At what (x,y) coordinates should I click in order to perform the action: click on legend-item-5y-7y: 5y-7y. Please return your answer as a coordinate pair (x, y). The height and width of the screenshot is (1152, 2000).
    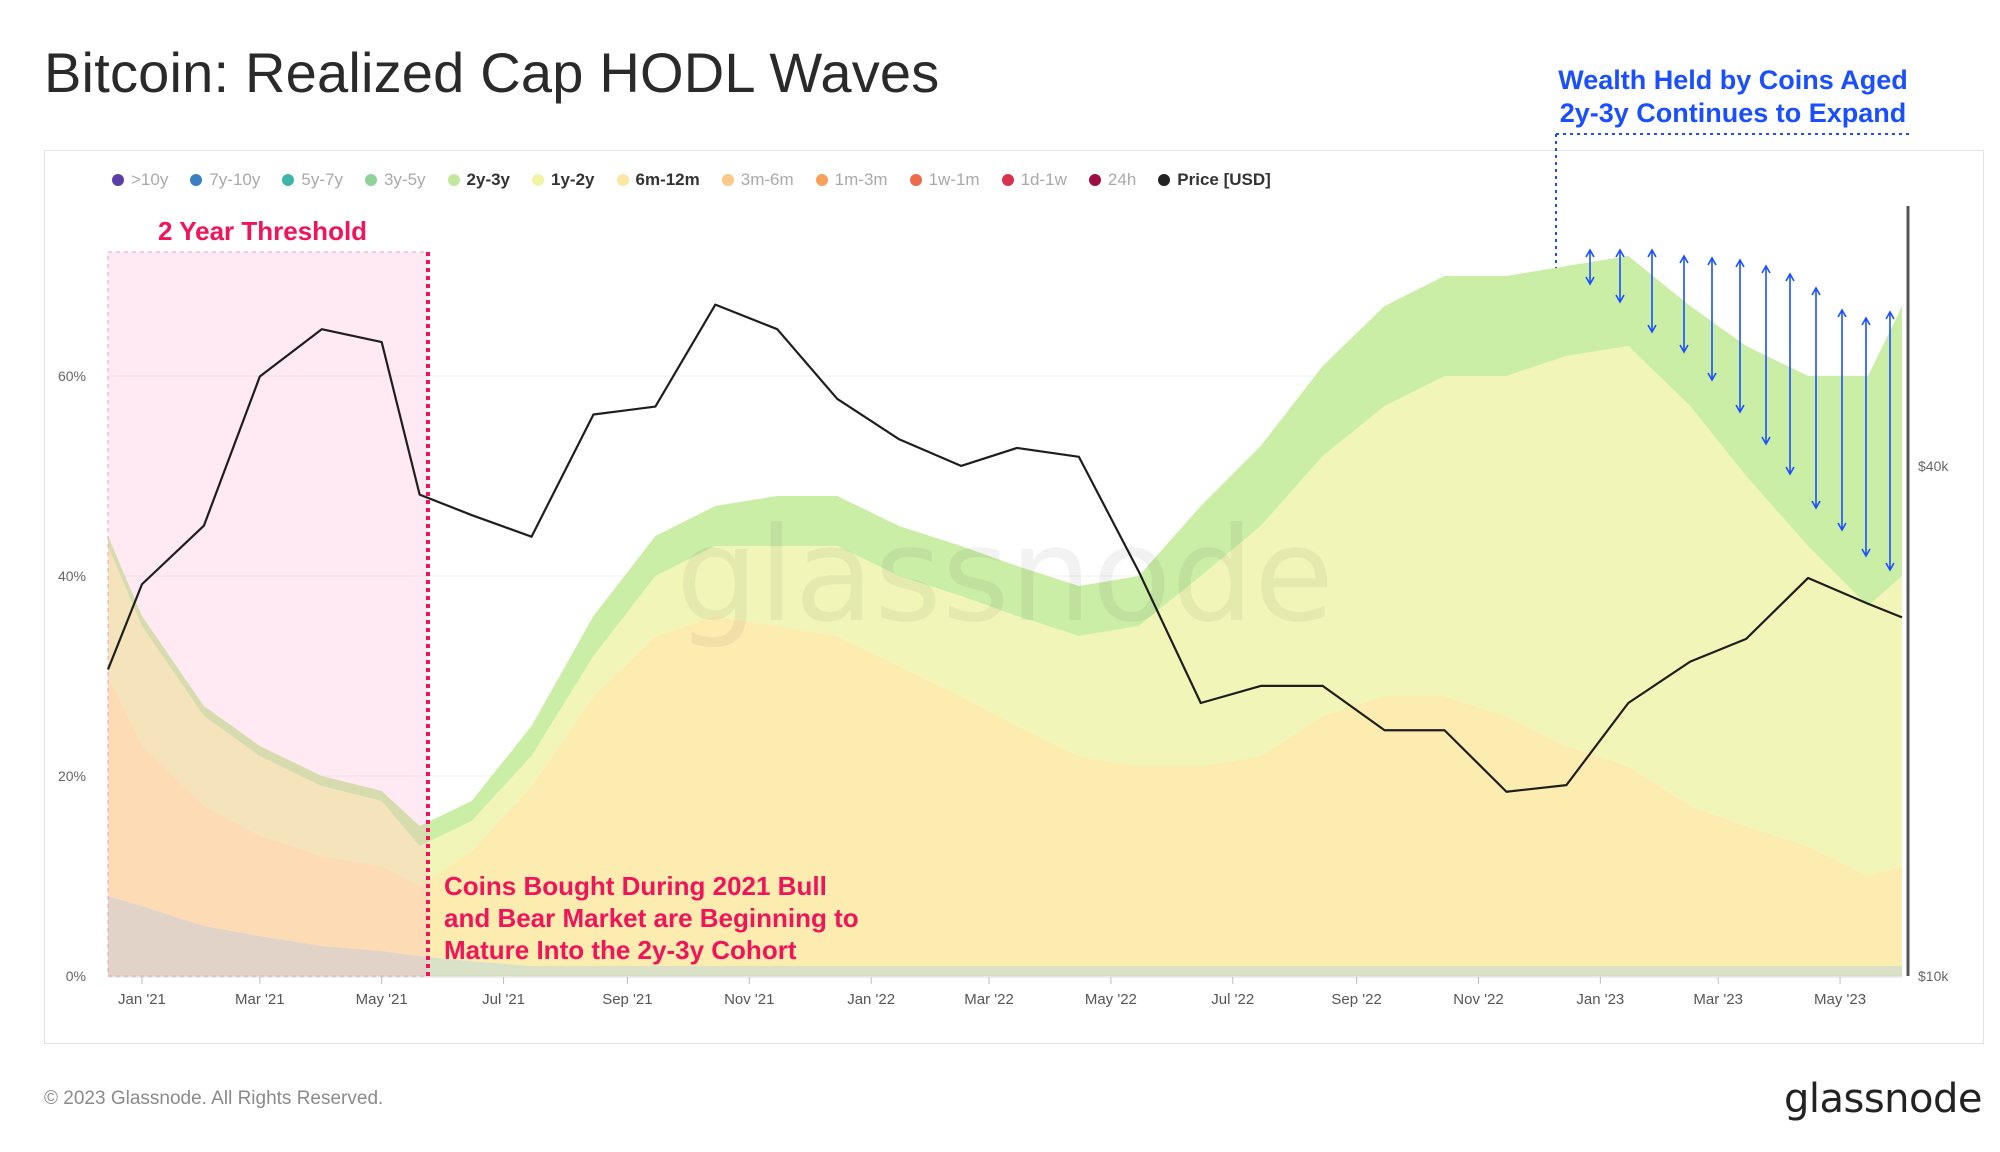
    Looking at the image, I should click on (312, 180).